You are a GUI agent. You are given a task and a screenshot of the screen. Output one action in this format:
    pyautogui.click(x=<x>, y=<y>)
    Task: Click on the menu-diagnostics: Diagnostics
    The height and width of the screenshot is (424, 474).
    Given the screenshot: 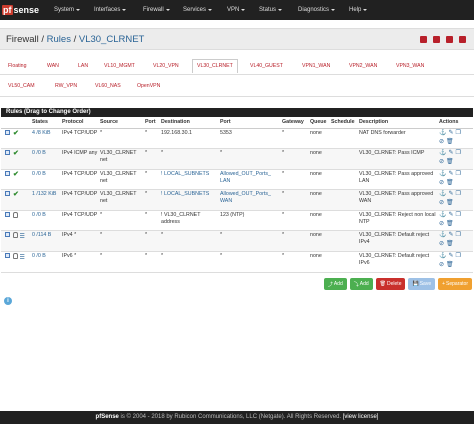 What is the action you would take?
    pyautogui.click(x=317, y=10)
    